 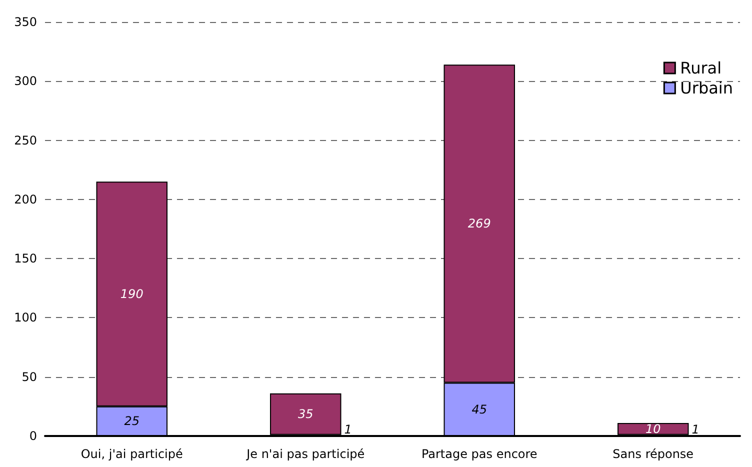 What do you see at coordinates (25, 81) in the screenshot?
I see `y-tick-label: 300` at bounding box center [25, 81].